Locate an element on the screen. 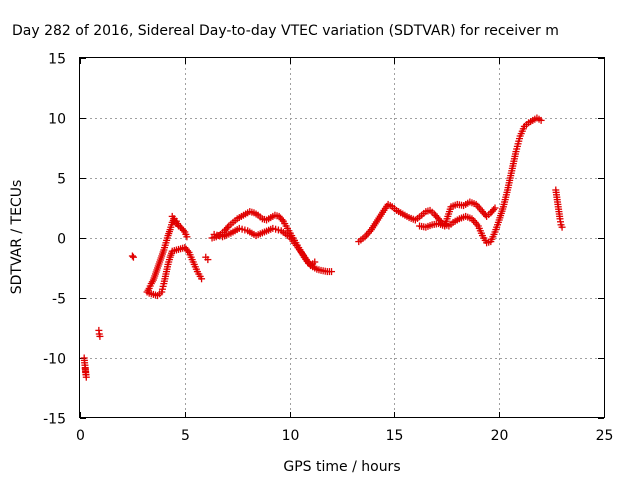 Image resolution: width=640 pixels, height=480 pixels. y-tick-label: -5 is located at coordinates (59, 300).